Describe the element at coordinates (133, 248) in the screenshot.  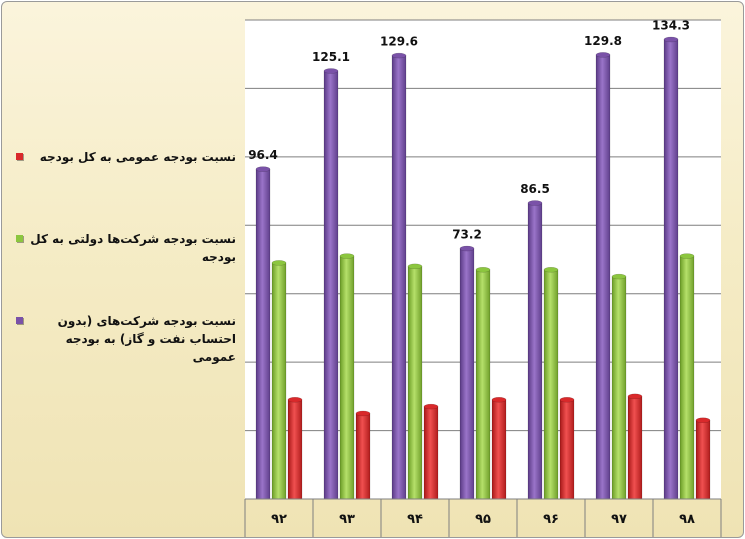
I see `legend-label: نسبت بودجه شرکت‌ها دولتی به کل بودجه` at that location.